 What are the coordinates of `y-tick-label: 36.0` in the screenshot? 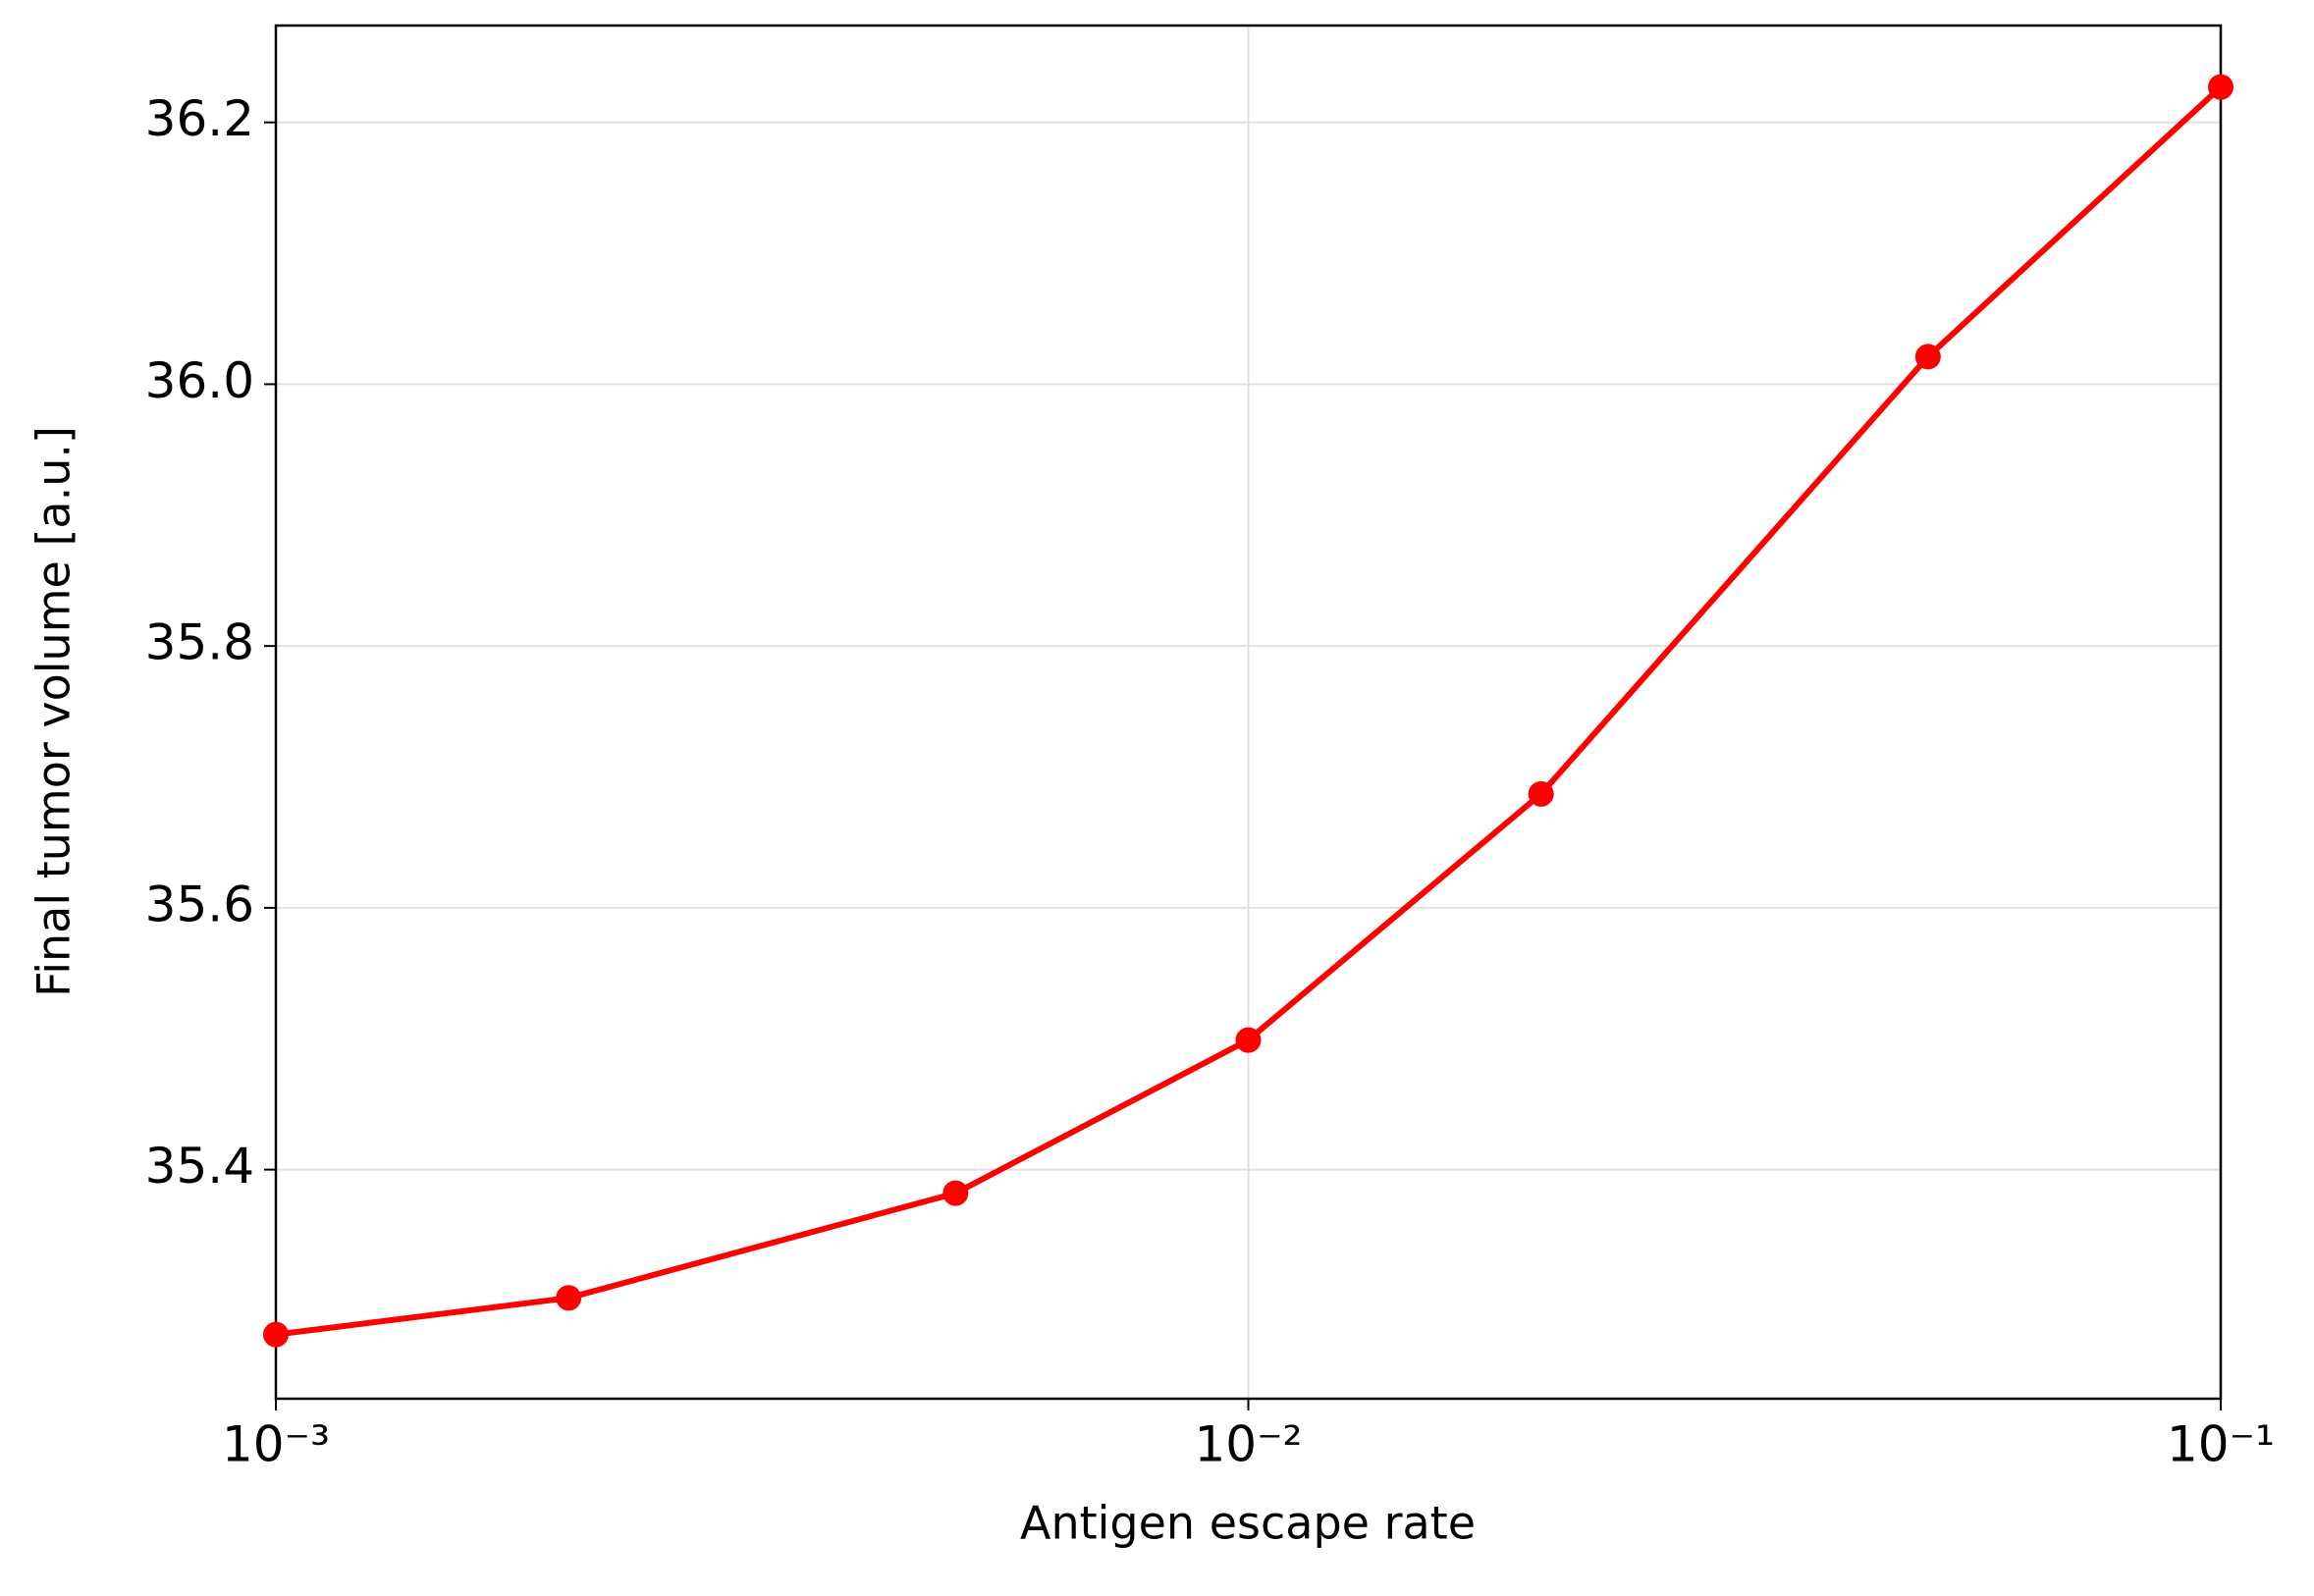 It's located at (199, 380).